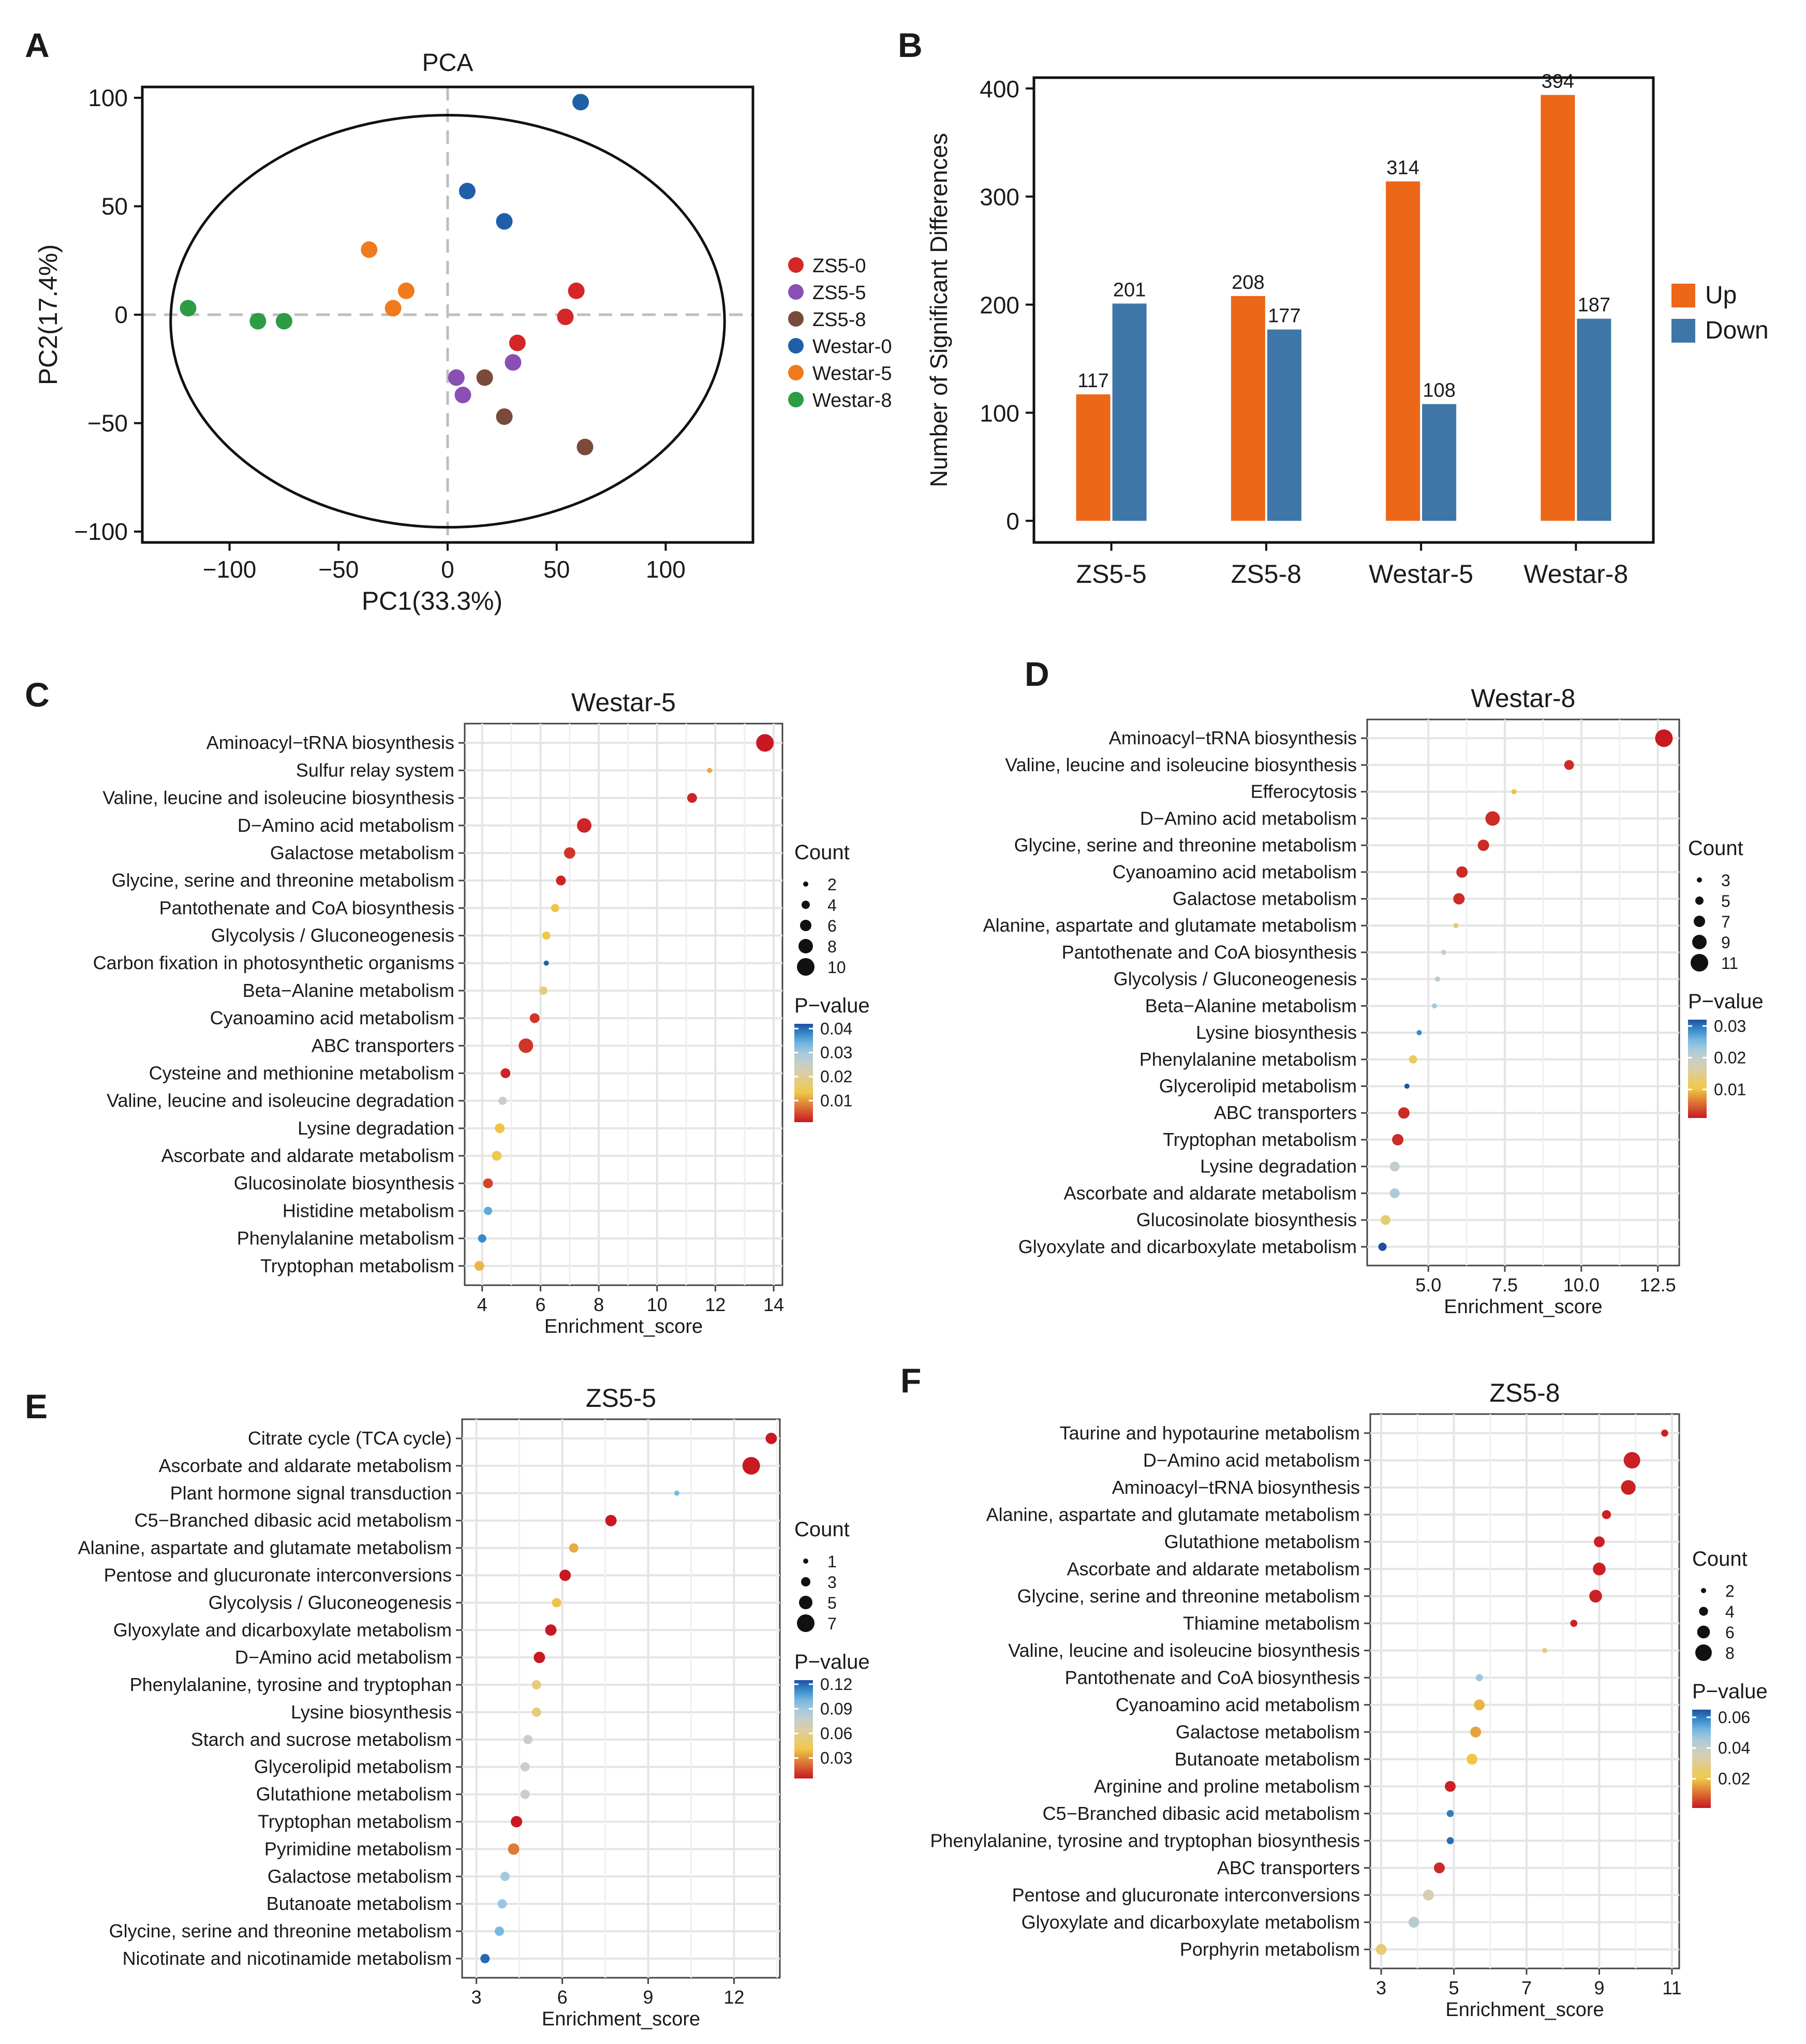 The width and height of the screenshot is (1806, 2044). What do you see at coordinates (621, 1398) in the screenshot?
I see `dotplot-e-title: ZS5-5` at bounding box center [621, 1398].